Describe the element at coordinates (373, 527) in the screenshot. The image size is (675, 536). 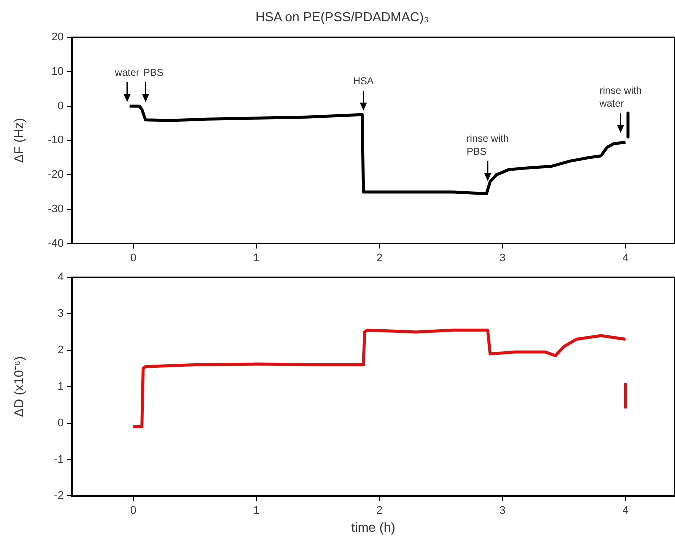
I see `x-axis-title: time (h)` at that location.